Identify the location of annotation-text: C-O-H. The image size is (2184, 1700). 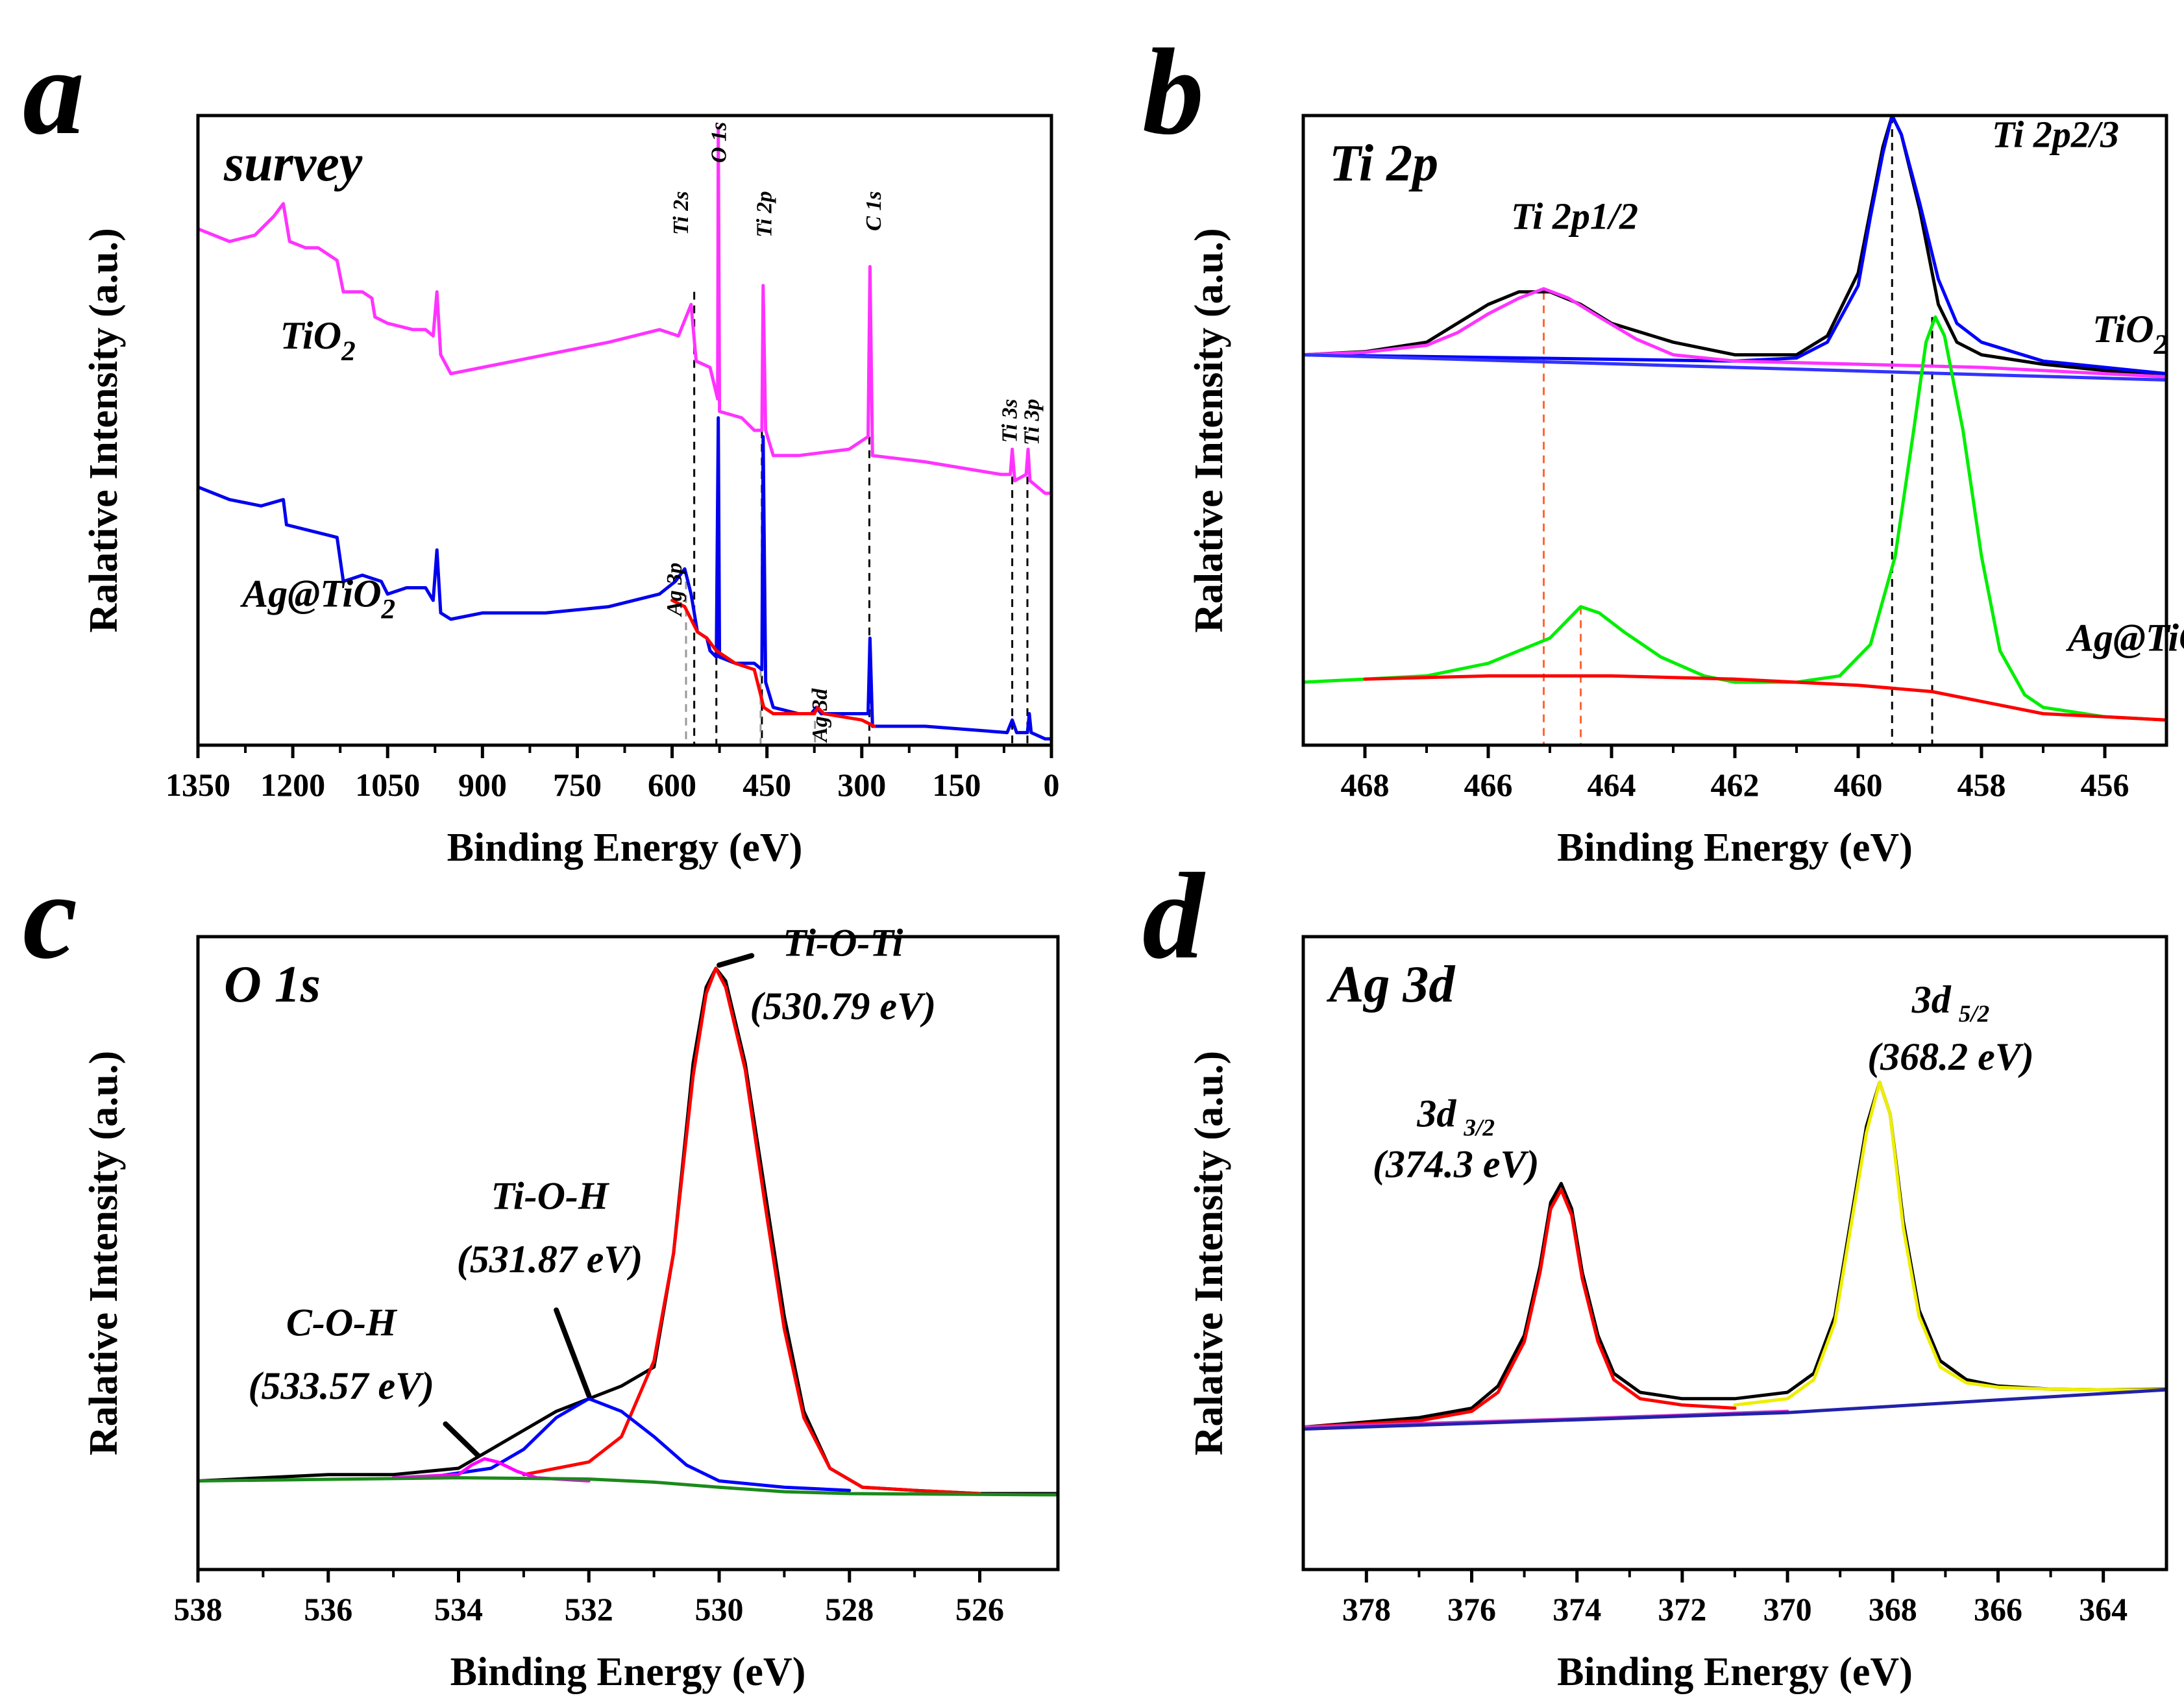
(342, 1322).